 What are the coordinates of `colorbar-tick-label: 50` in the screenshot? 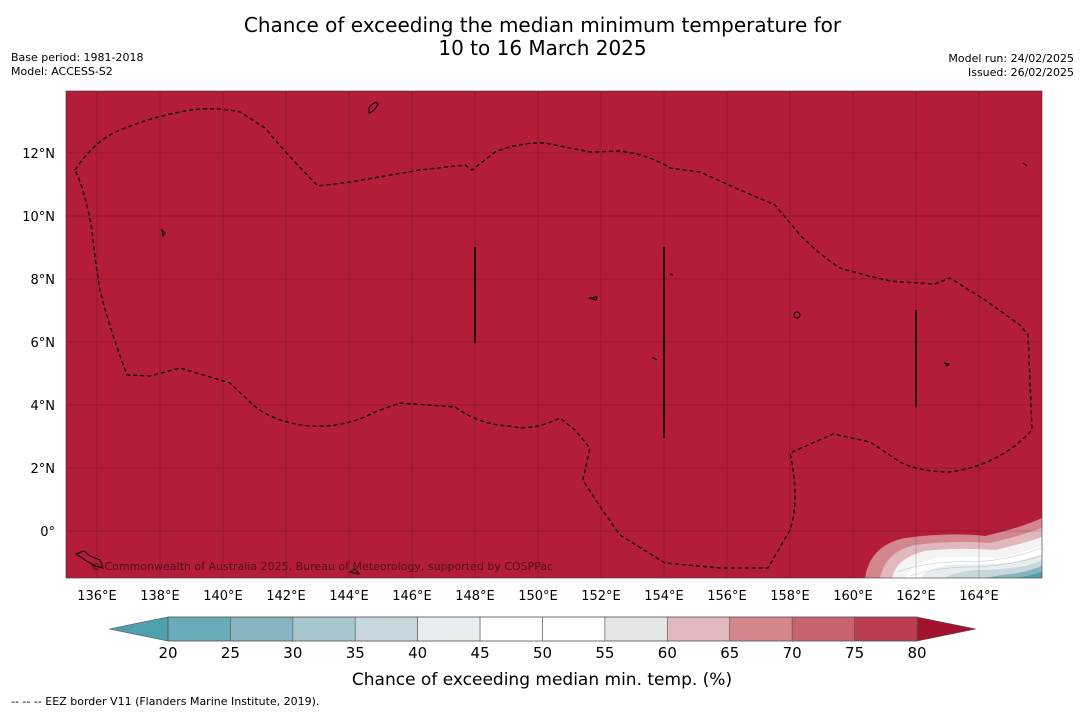 It's located at (542, 653).